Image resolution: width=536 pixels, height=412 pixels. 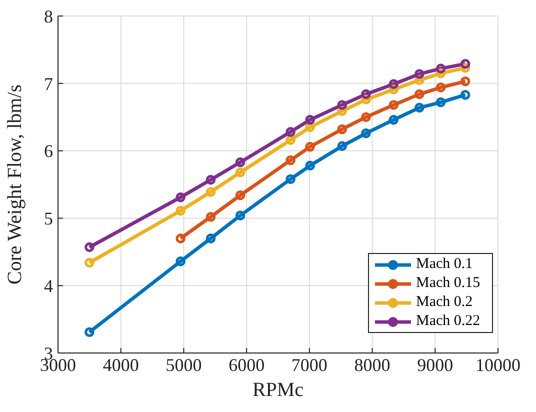 What do you see at coordinates (48, 218) in the screenshot?
I see `y-tick-label: 5` at bounding box center [48, 218].